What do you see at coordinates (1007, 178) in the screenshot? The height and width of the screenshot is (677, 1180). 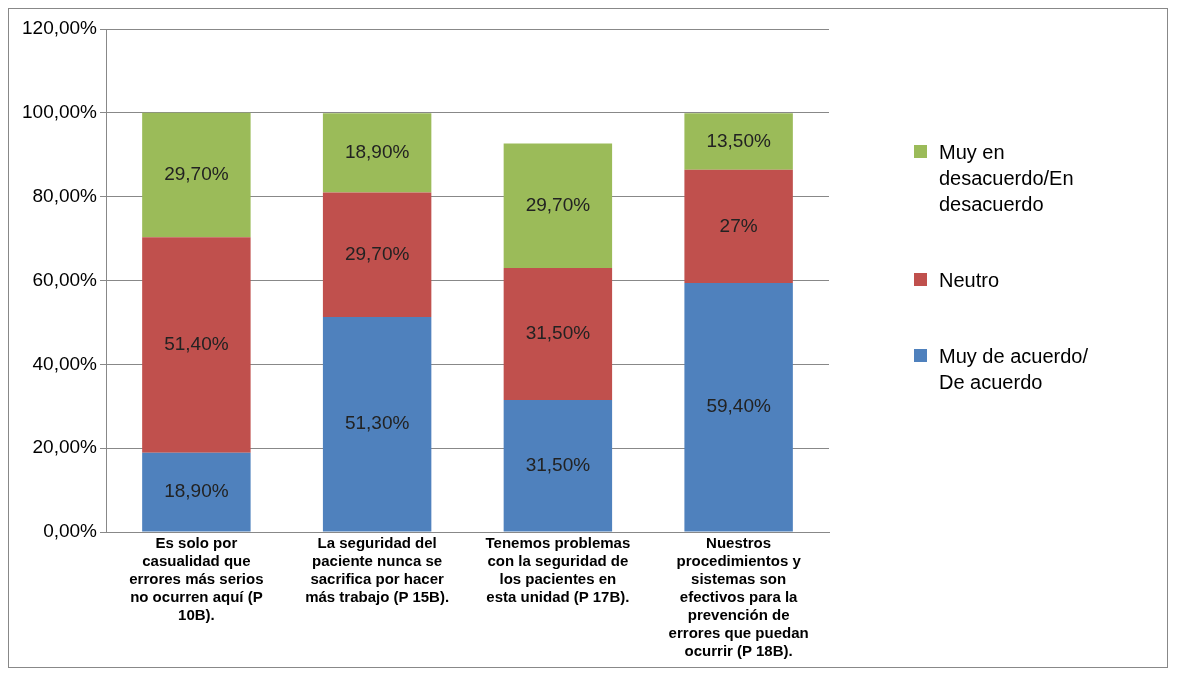 I see `legend-label: Muy en desacuerdo/En desacuerdo` at bounding box center [1007, 178].